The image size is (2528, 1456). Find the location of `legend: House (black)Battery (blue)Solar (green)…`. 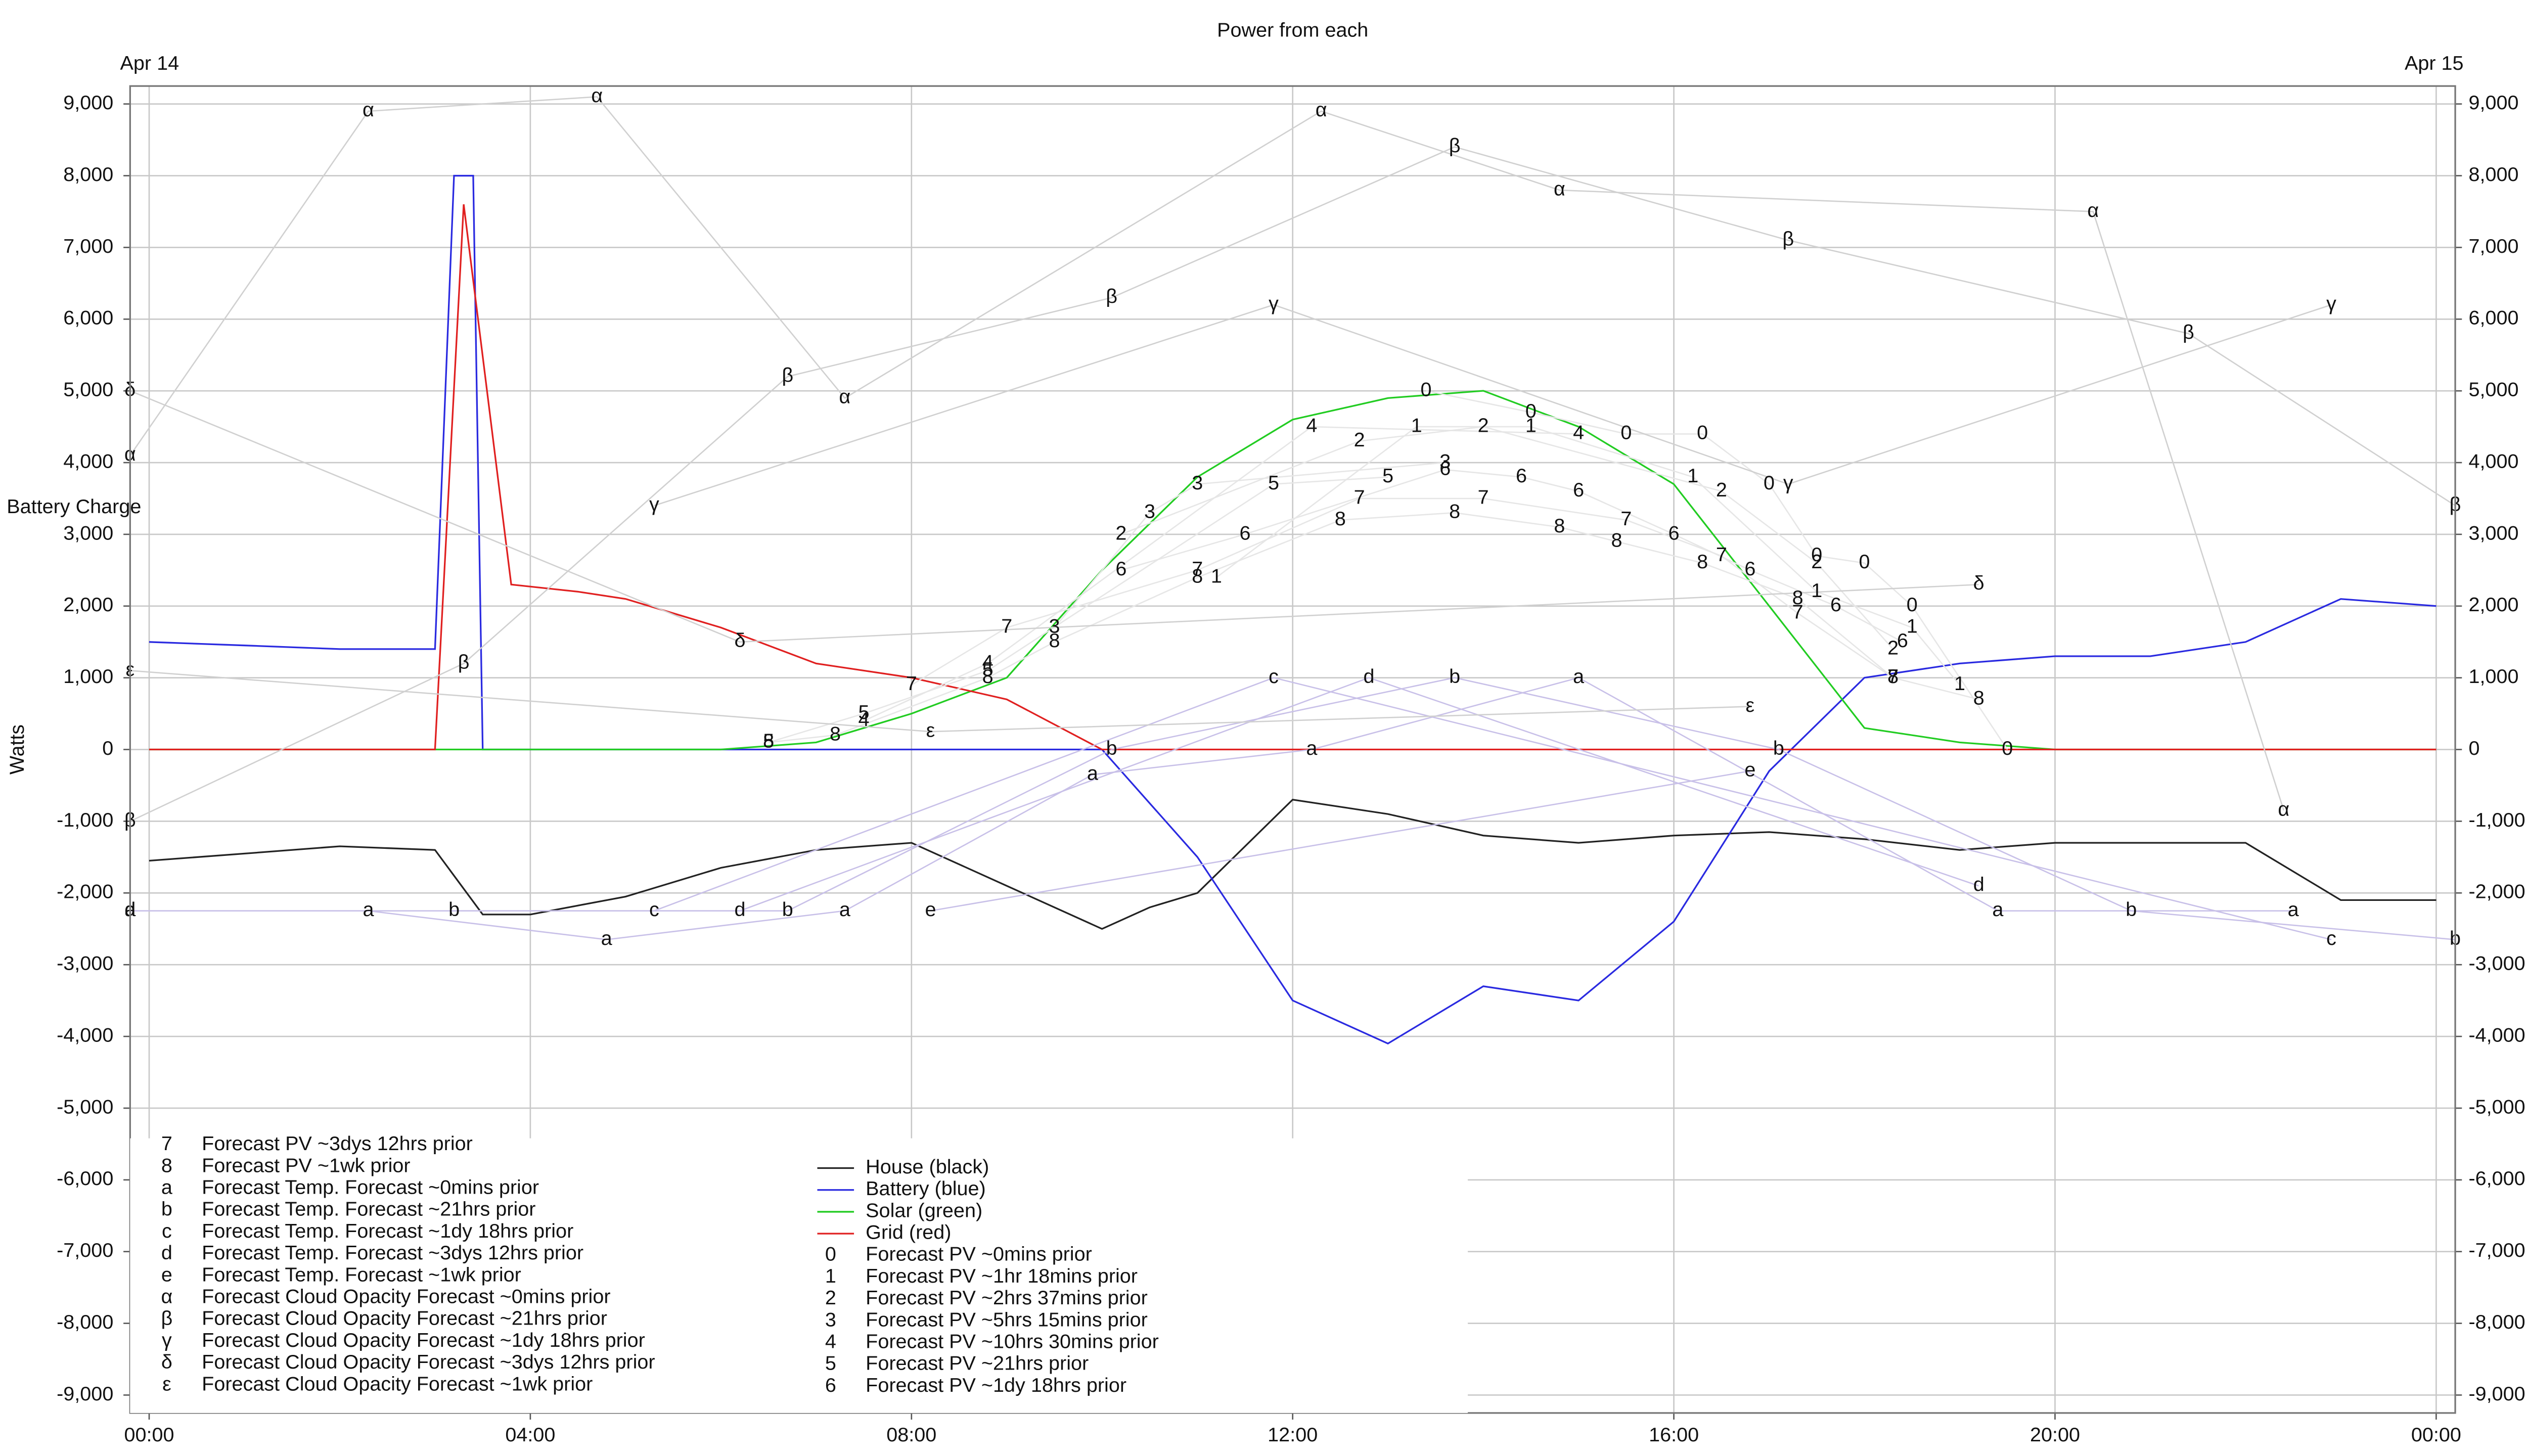

legend: House (black)Battery (blue)Solar (green)… is located at coordinates (799, 1272).